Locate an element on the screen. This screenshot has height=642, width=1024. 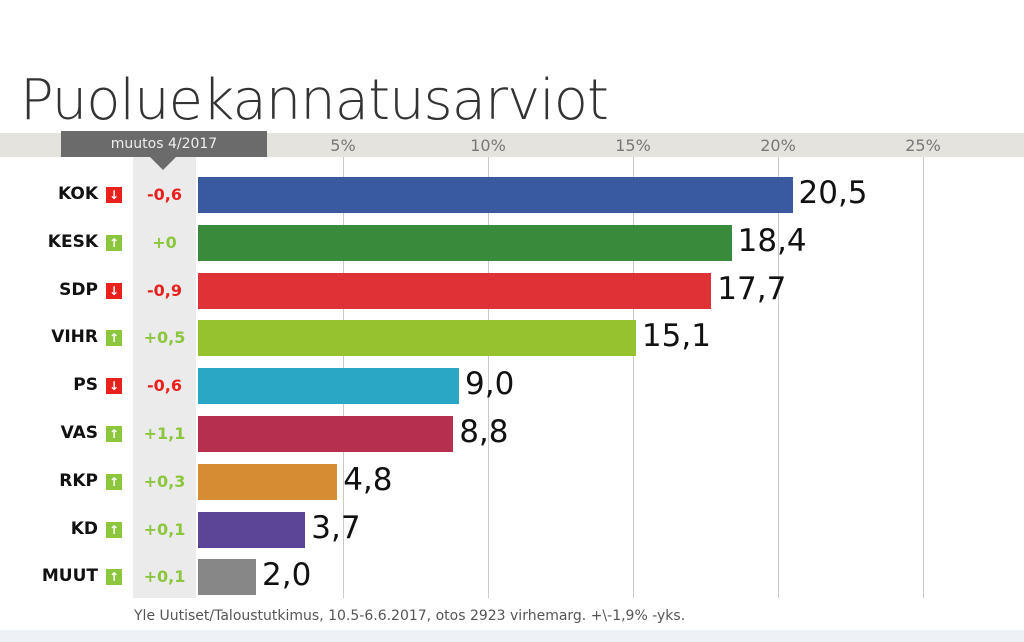
party-row: PS ↓ -0,6 9,0 is located at coordinates (512, 385).